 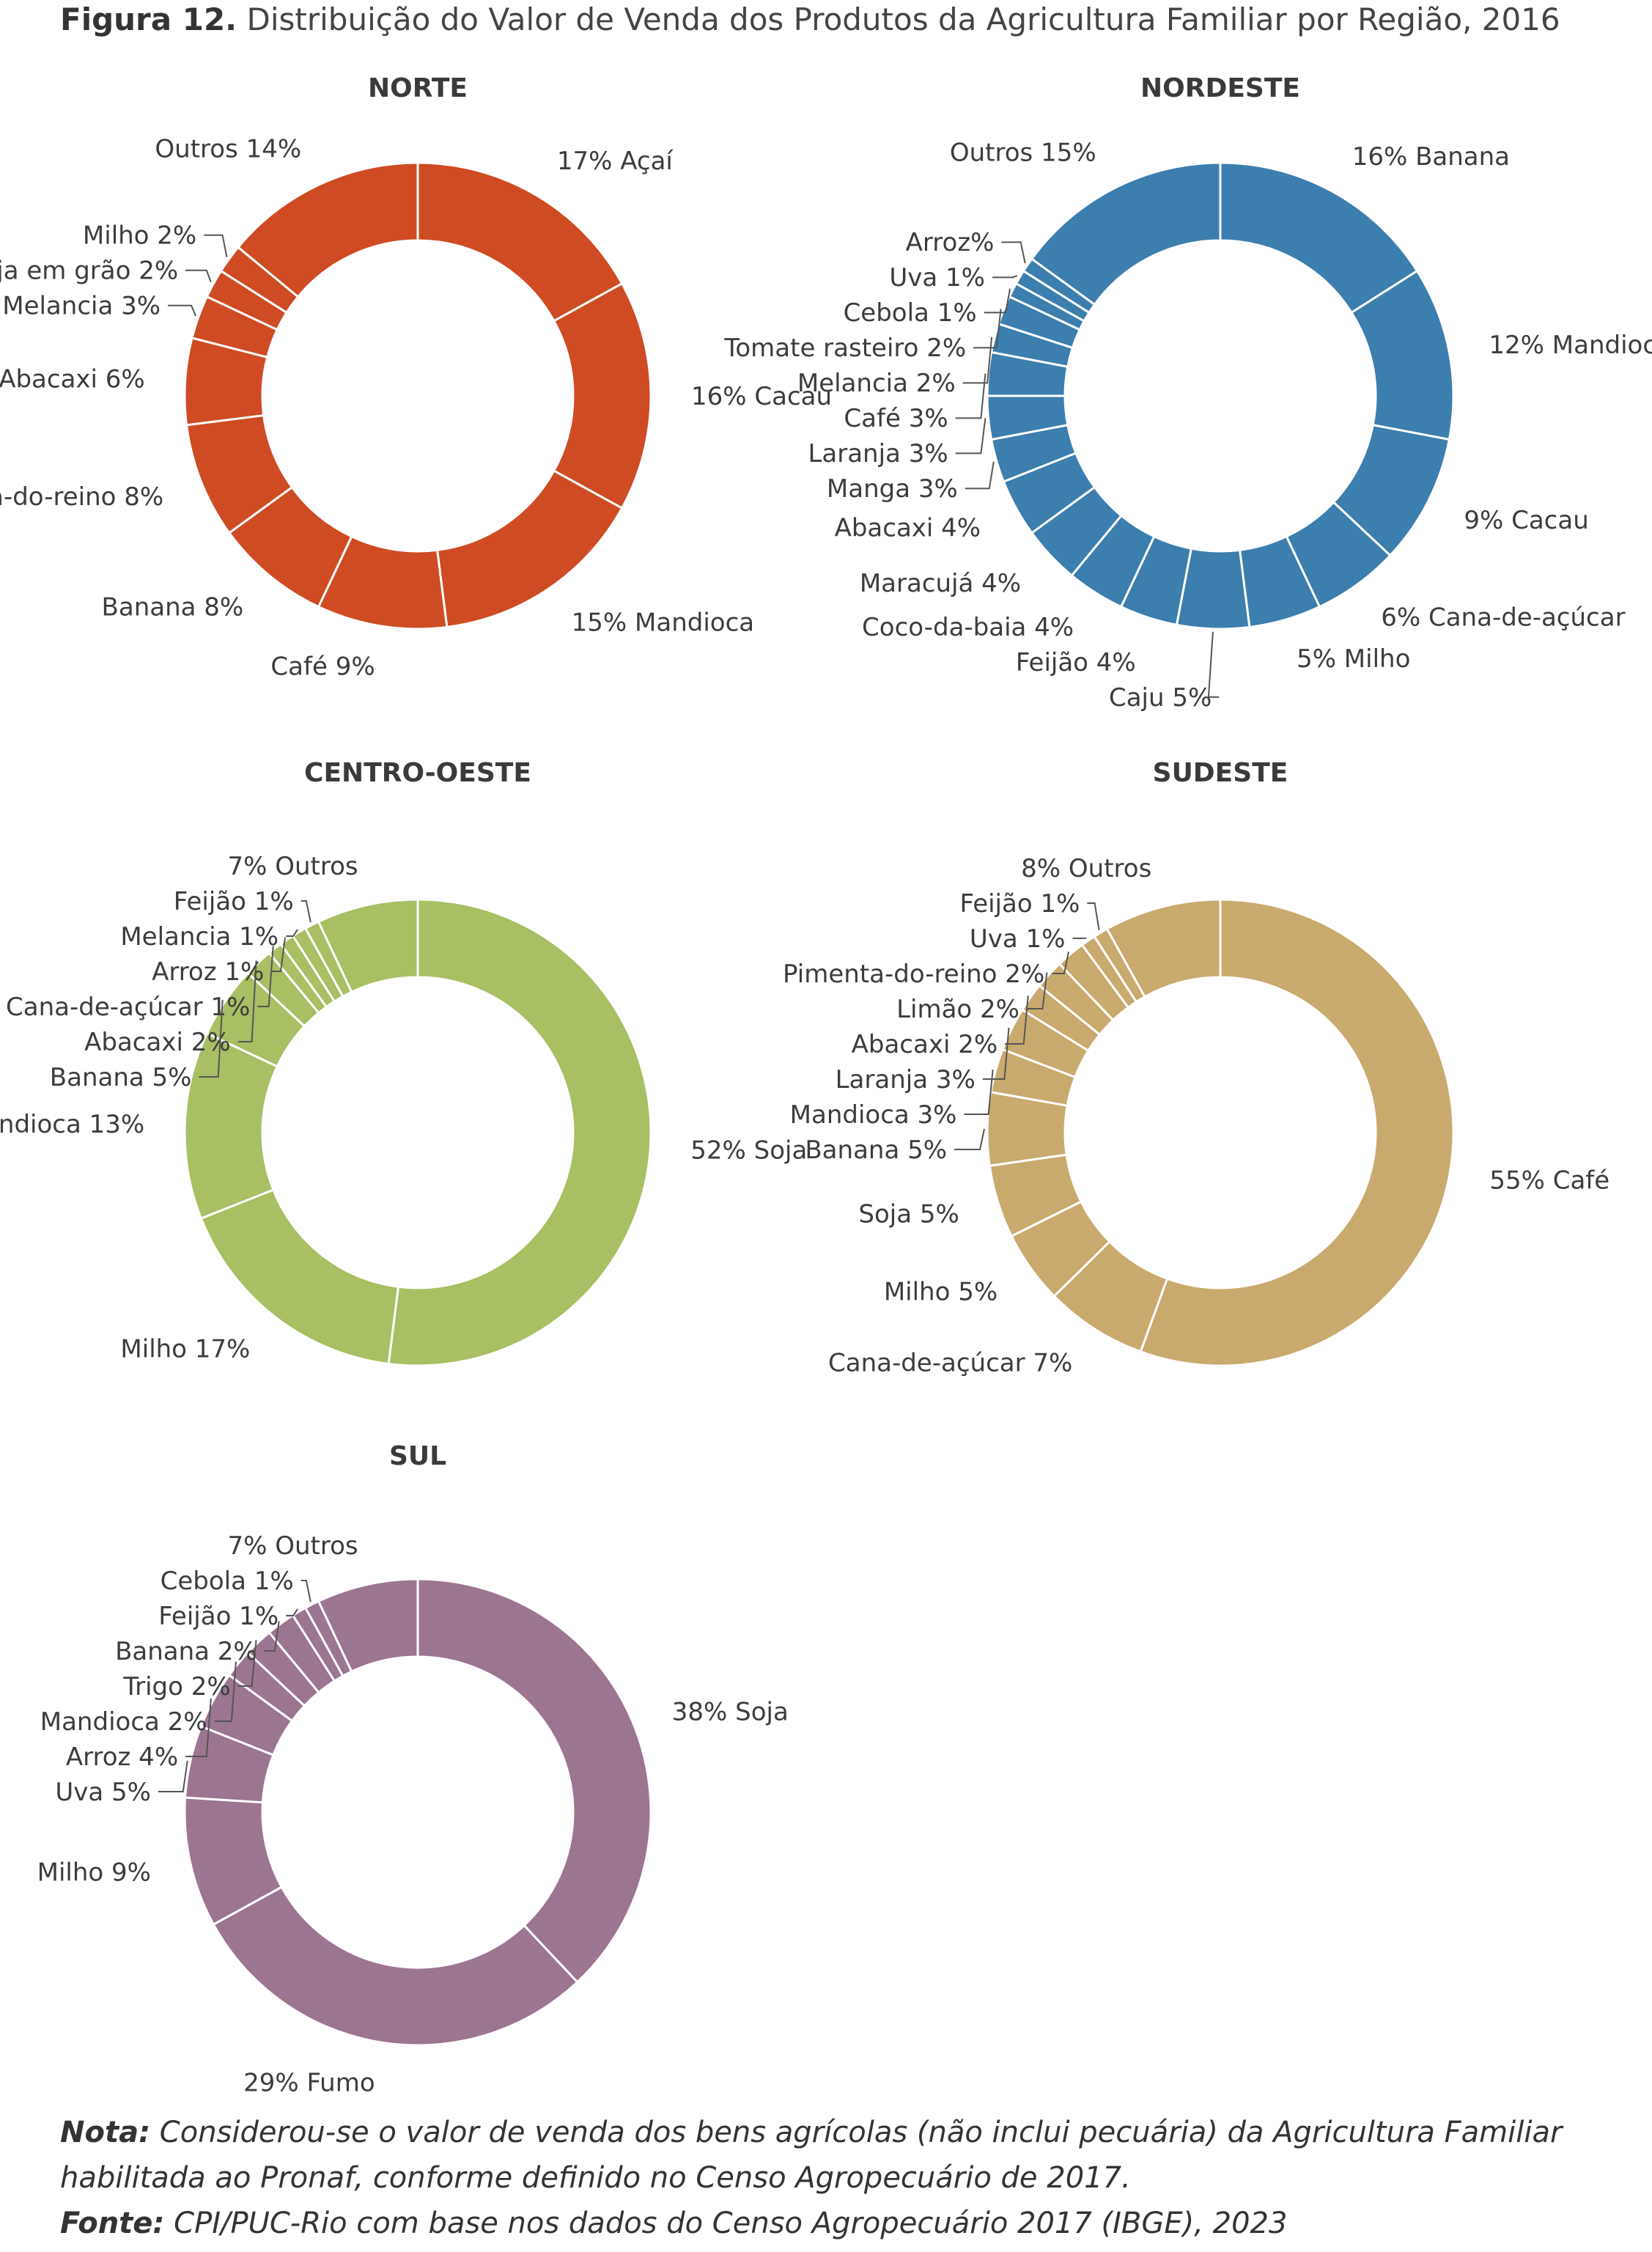 I want to click on slice-label: Pimenta-do-reino 2%, so click(x=913, y=974).